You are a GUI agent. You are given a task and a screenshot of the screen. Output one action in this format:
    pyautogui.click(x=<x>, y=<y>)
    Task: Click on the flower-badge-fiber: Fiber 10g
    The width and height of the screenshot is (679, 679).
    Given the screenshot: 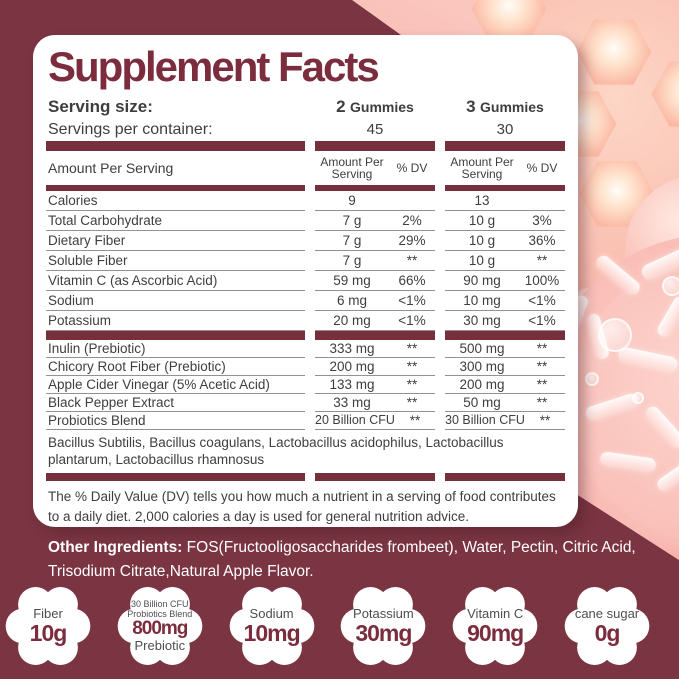 What is the action you would take?
    pyautogui.click(x=48, y=626)
    